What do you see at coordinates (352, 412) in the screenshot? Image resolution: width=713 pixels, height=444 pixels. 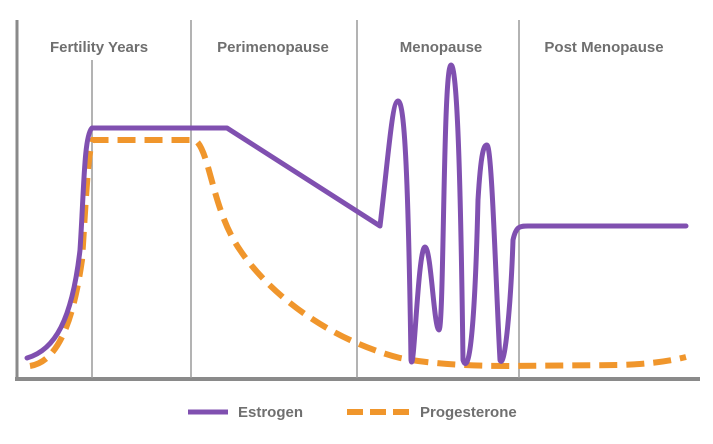 I see `legend: Estrogen Progesterone` at bounding box center [352, 412].